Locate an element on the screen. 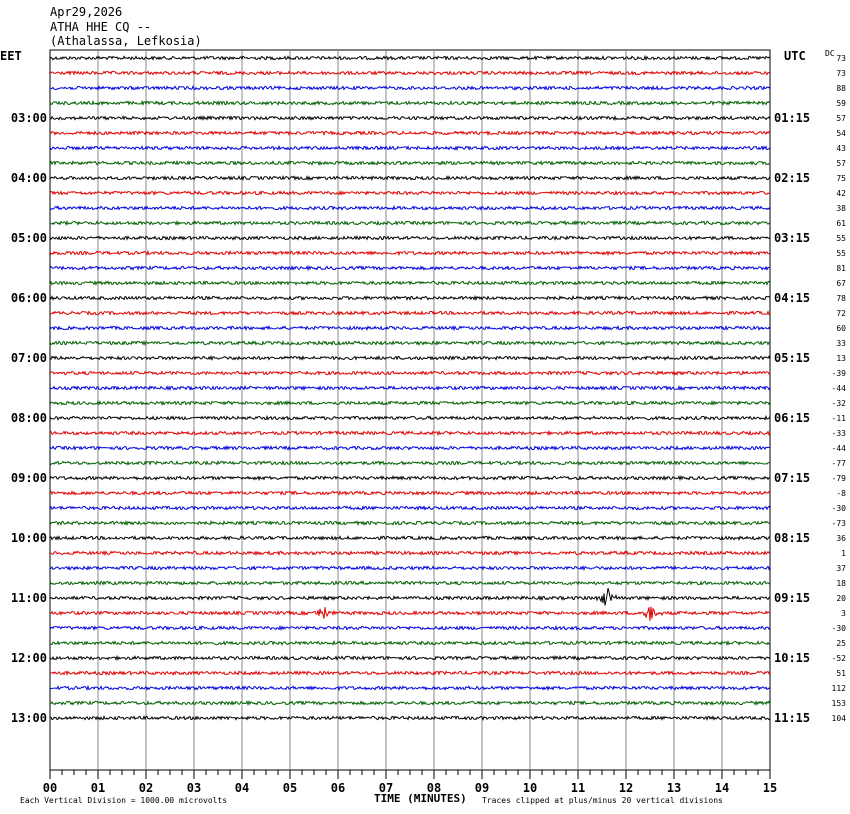  dc-offset-label: 54 is located at coordinates (841, 133).